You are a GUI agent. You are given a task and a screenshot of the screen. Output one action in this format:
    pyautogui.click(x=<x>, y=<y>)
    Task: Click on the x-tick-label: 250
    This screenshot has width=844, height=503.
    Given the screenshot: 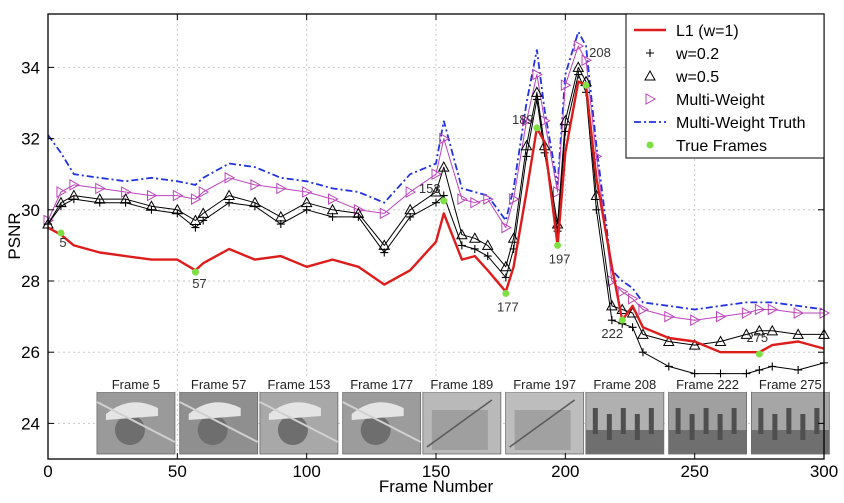 What is the action you would take?
    pyautogui.click(x=694, y=471)
    